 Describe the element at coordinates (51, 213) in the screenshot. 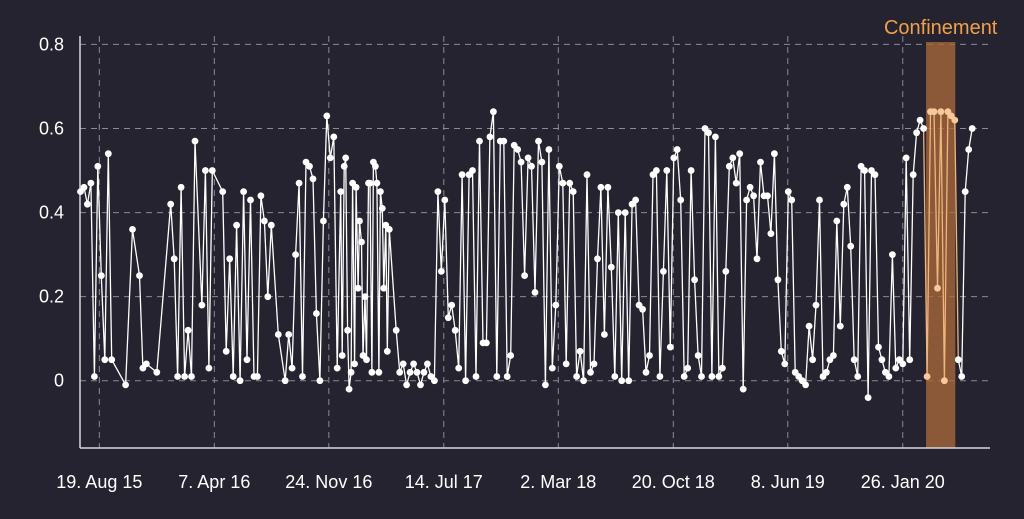

I see `y-tick-label: 0.4` at that location.